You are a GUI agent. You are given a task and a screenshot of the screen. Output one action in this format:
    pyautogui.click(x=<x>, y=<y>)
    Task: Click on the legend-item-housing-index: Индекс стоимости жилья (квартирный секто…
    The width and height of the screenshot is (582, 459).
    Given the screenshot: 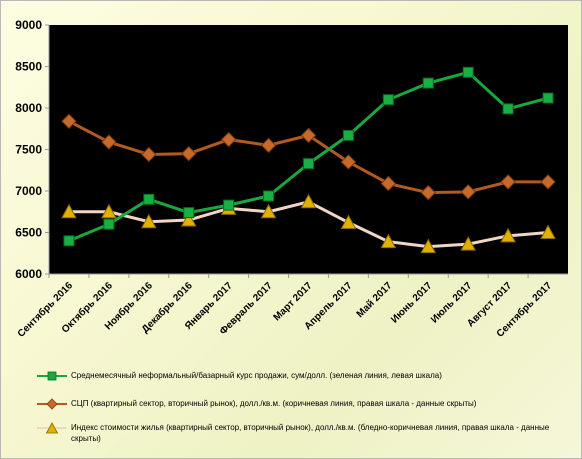 What is the action you would take?
    pyautogui.click(x=302, y=433)
    